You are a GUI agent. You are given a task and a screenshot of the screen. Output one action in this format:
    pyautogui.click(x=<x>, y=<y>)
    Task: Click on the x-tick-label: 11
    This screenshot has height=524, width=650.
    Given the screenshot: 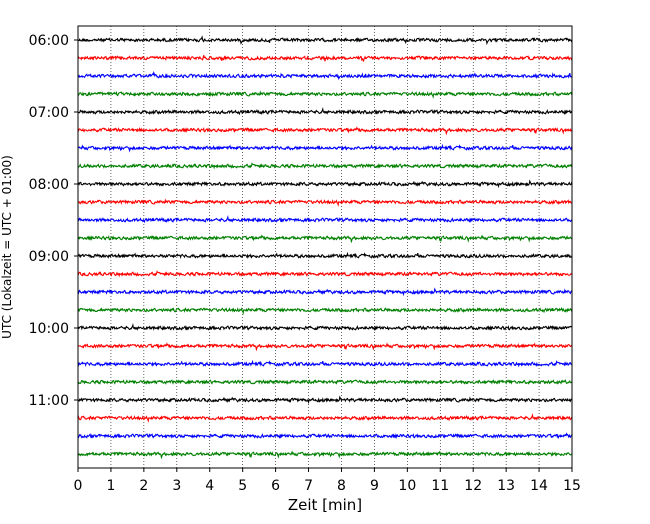 What is the action you would take?
    pyautogui.click(x=440, y=486)
    